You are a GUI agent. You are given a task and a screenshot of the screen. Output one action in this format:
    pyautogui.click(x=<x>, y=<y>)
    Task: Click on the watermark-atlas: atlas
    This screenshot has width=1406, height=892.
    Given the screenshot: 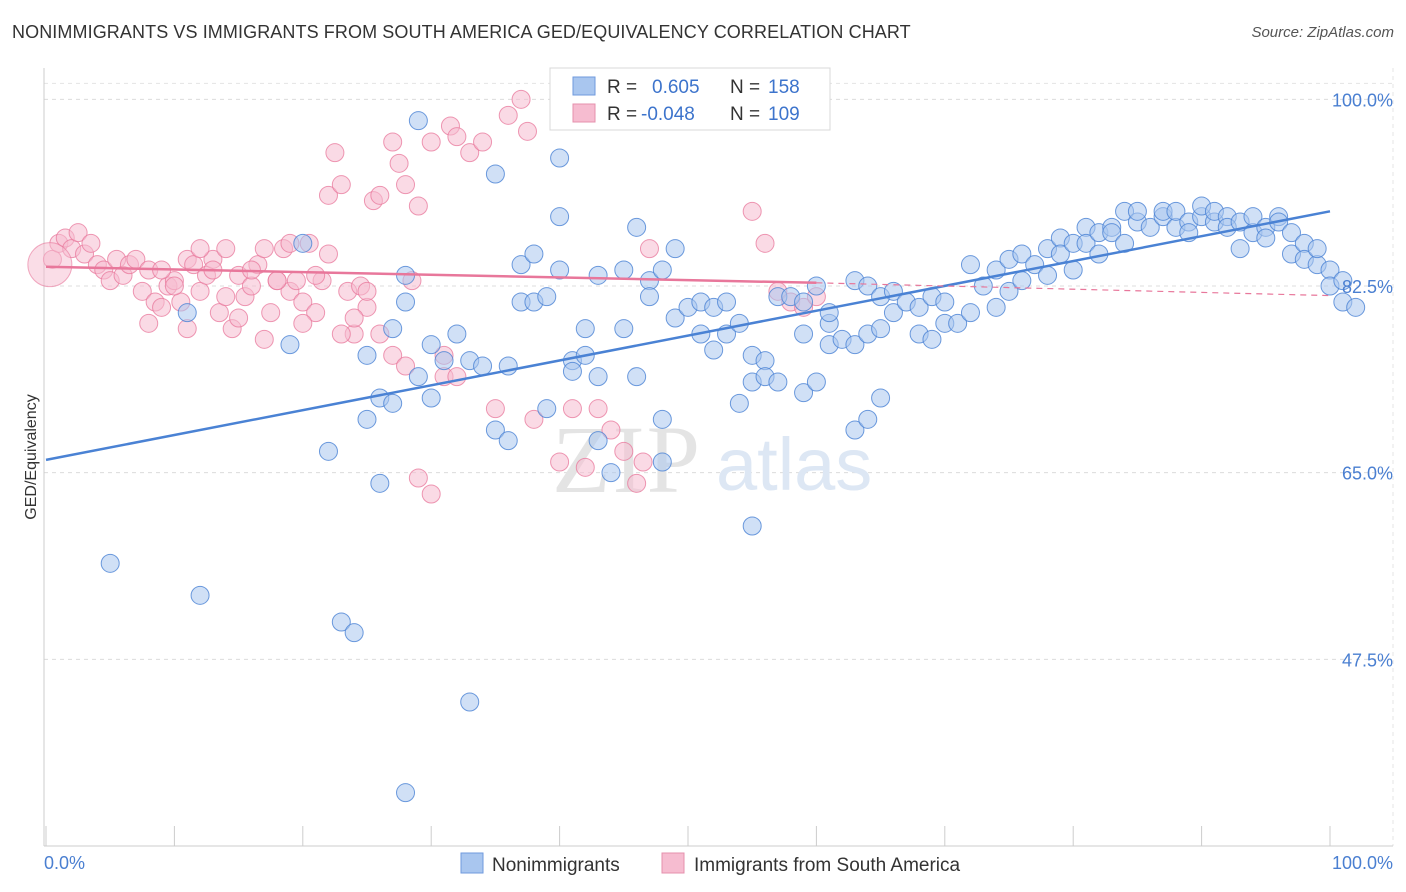 What is the action you would take?
    pyautogui.click(x=794, y=464)
    